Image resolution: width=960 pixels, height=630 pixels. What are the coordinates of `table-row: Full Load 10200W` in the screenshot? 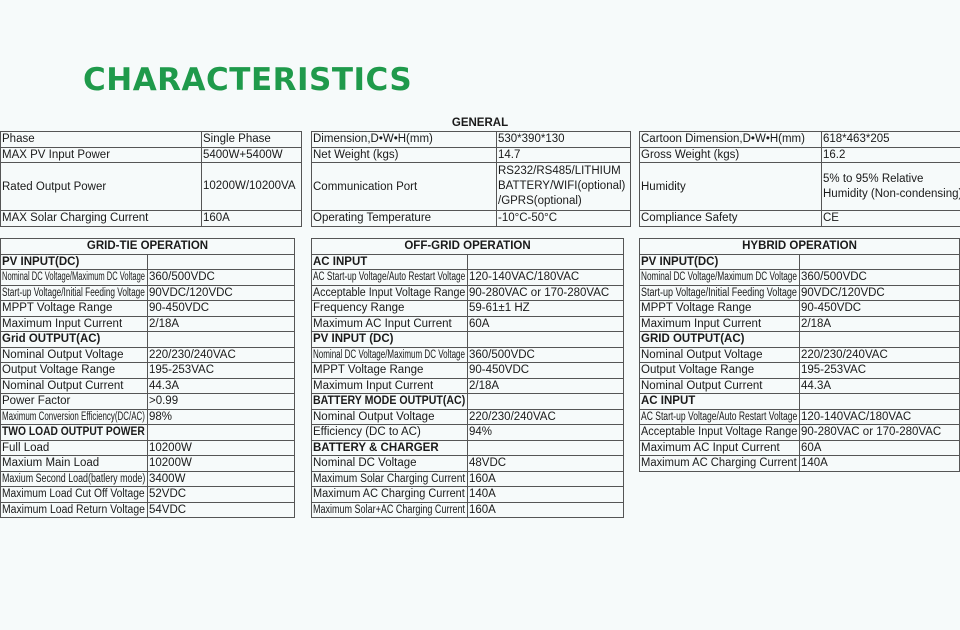 It's located at (147, 447).